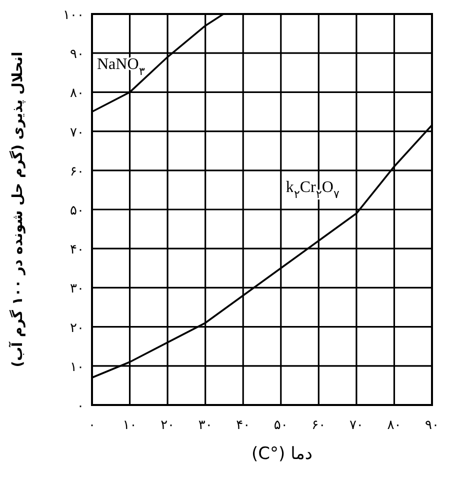  Describe the element at coordinates (205, 425) in the screenshot. I see `x-tick-label: ۳۰` at that location.